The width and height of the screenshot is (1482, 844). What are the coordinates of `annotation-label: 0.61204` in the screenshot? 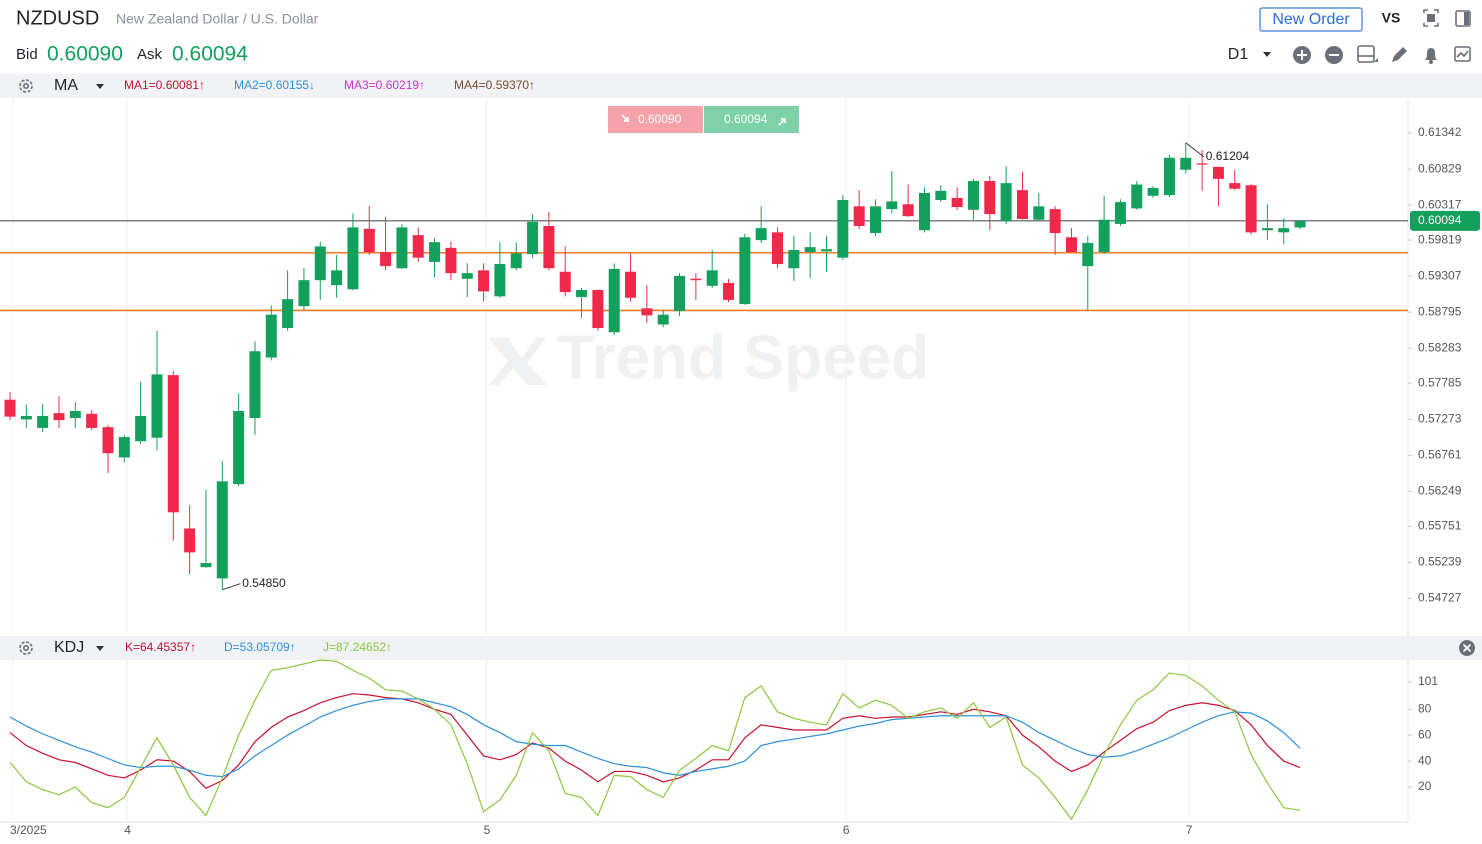 It's located at (1228, 156).